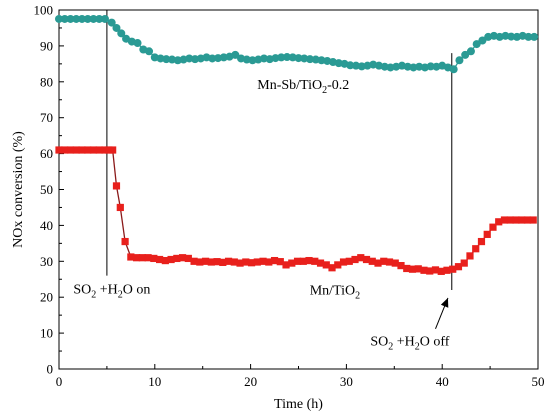  Describe the element at coordinates (390, 347) in the screenshot. I see `so2-off-a-sub: 2` at that location.